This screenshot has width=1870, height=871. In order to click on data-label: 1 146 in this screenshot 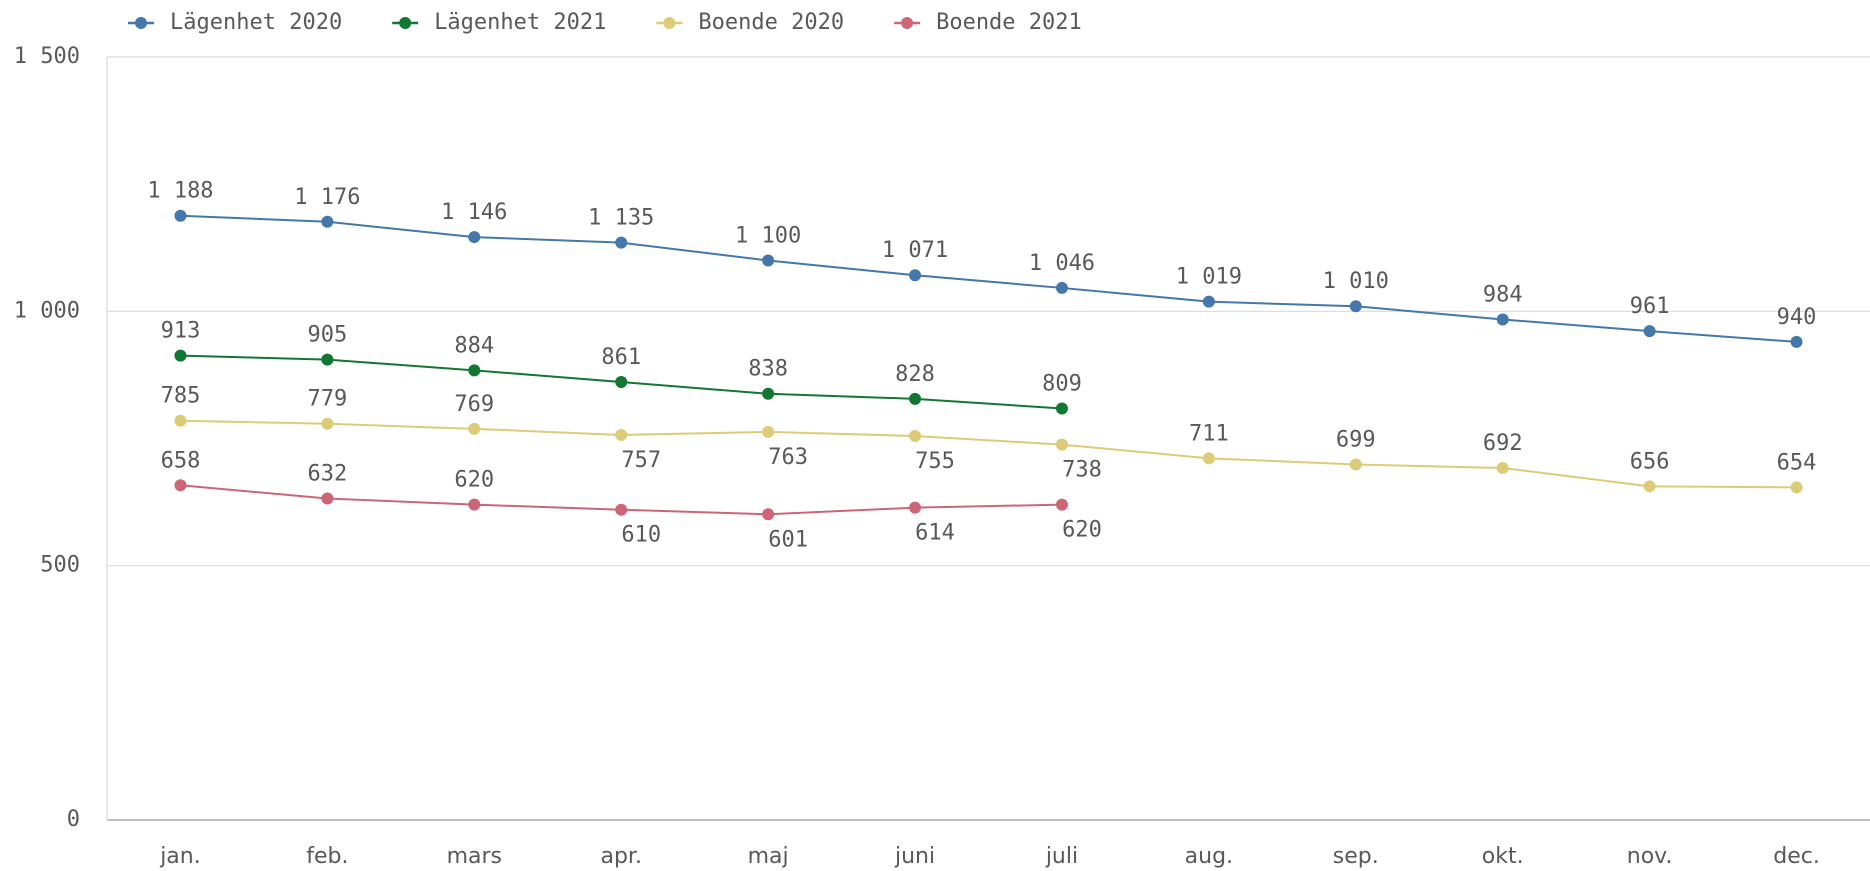, I will do `click(474, 212)`.